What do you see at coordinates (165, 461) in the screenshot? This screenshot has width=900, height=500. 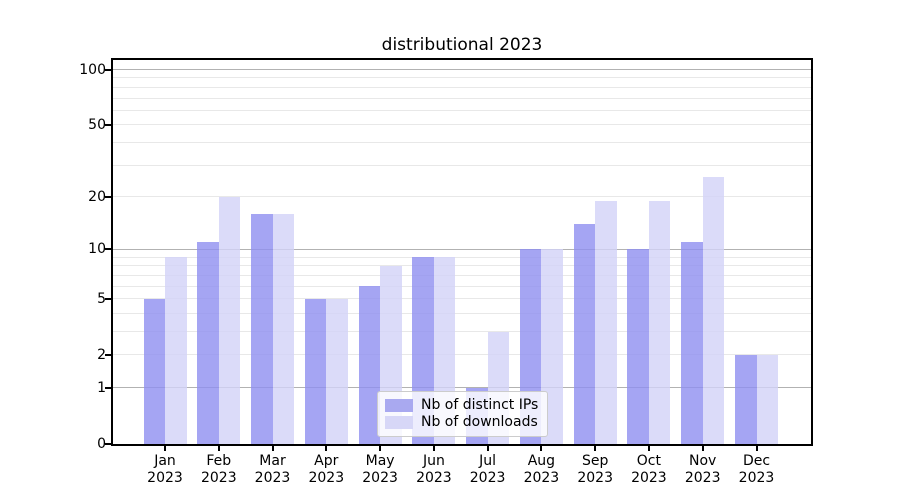 I see `x-tick-label-month: Jan` at bounding box center [165, 461].